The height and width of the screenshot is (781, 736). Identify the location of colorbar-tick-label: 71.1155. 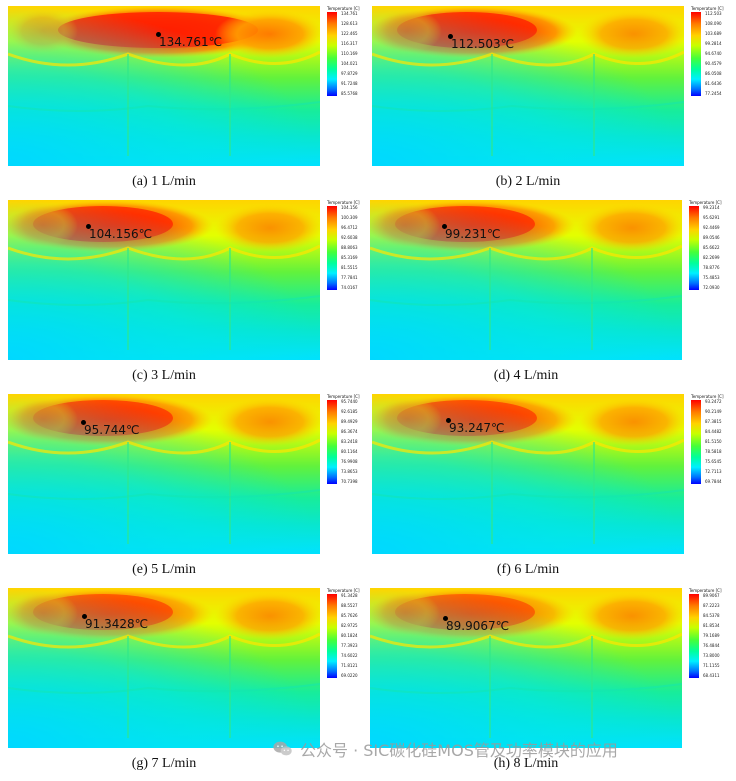
(711, 665).